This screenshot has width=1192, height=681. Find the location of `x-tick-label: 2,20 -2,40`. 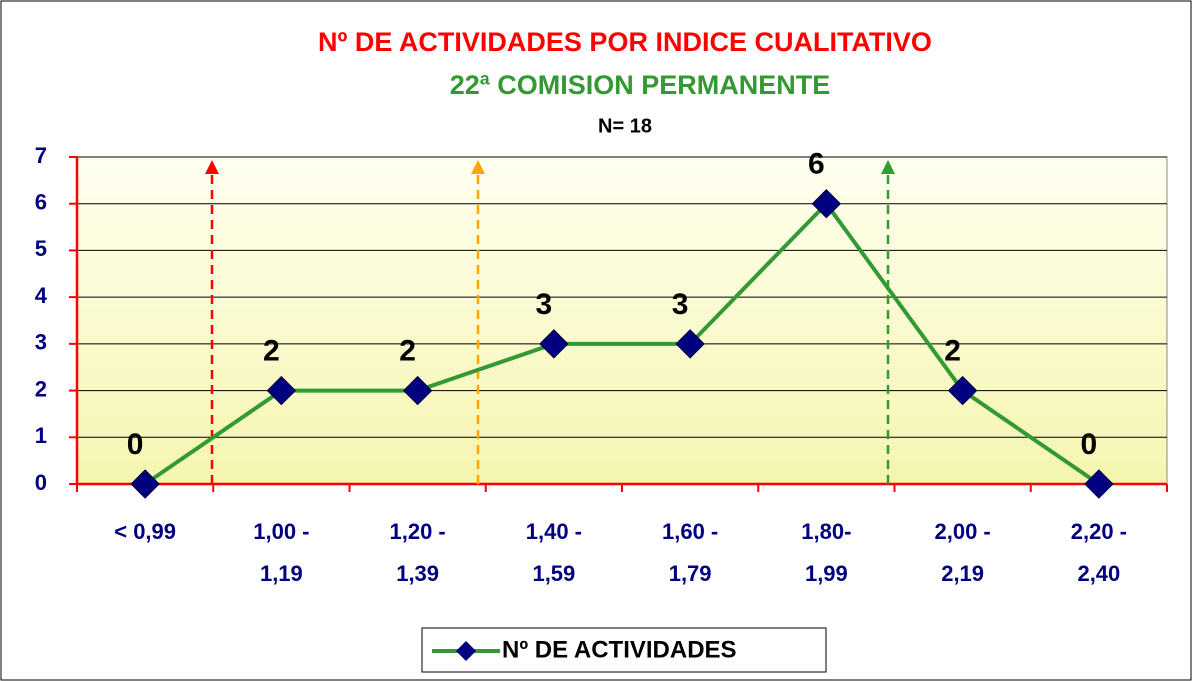

x-tick-label: 2,20 -2,40 is located at coordinates (1099, 552).